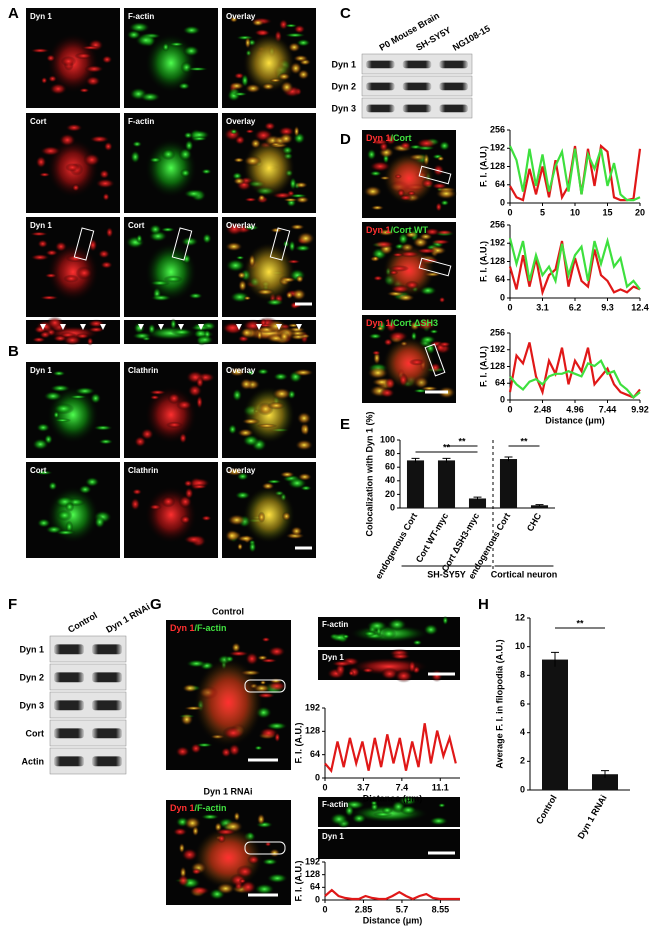  I want to click on x-tick-label: 4.96, so click(575, 409).